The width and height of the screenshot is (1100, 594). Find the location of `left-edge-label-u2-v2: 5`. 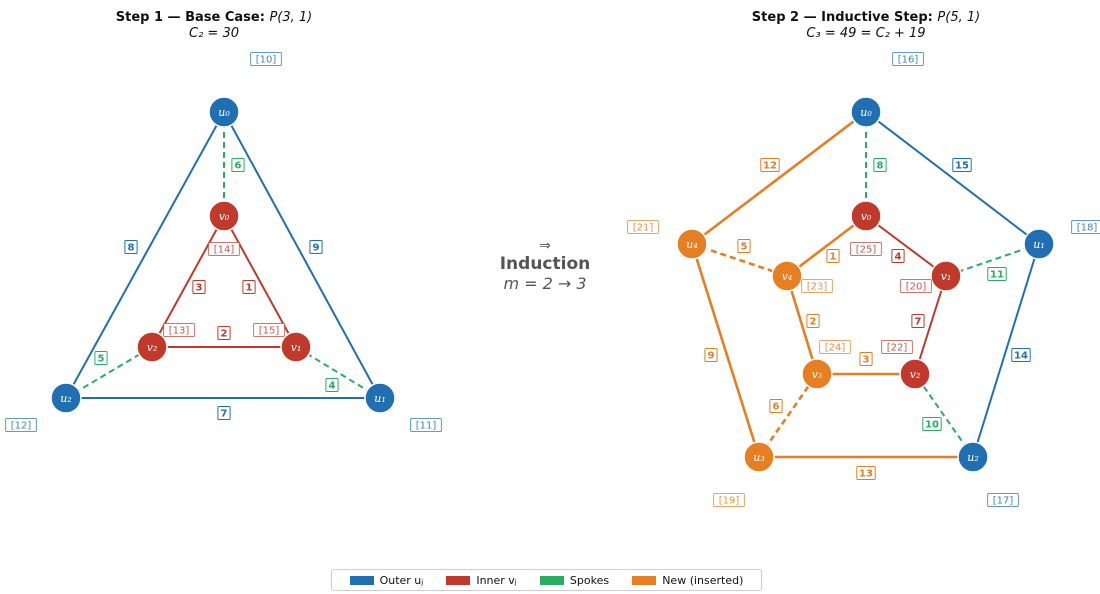

left-edge-label-u2-v2: 5 is located at coordinates (101, 358).